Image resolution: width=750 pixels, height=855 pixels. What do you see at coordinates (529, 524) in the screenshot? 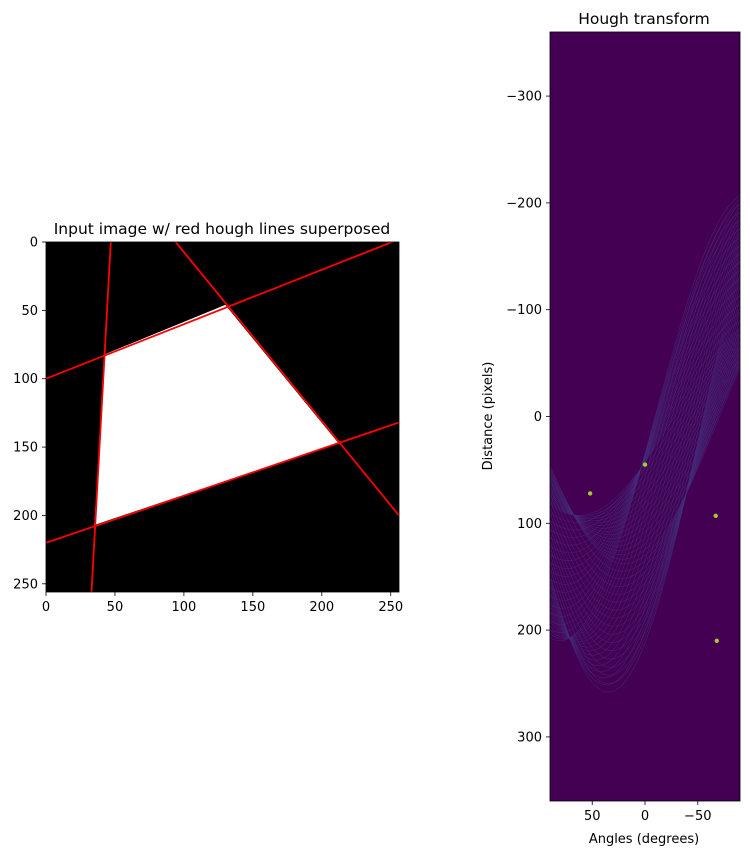
I see `hough-y-tick-label: 100` at bounding box center [529, 524].